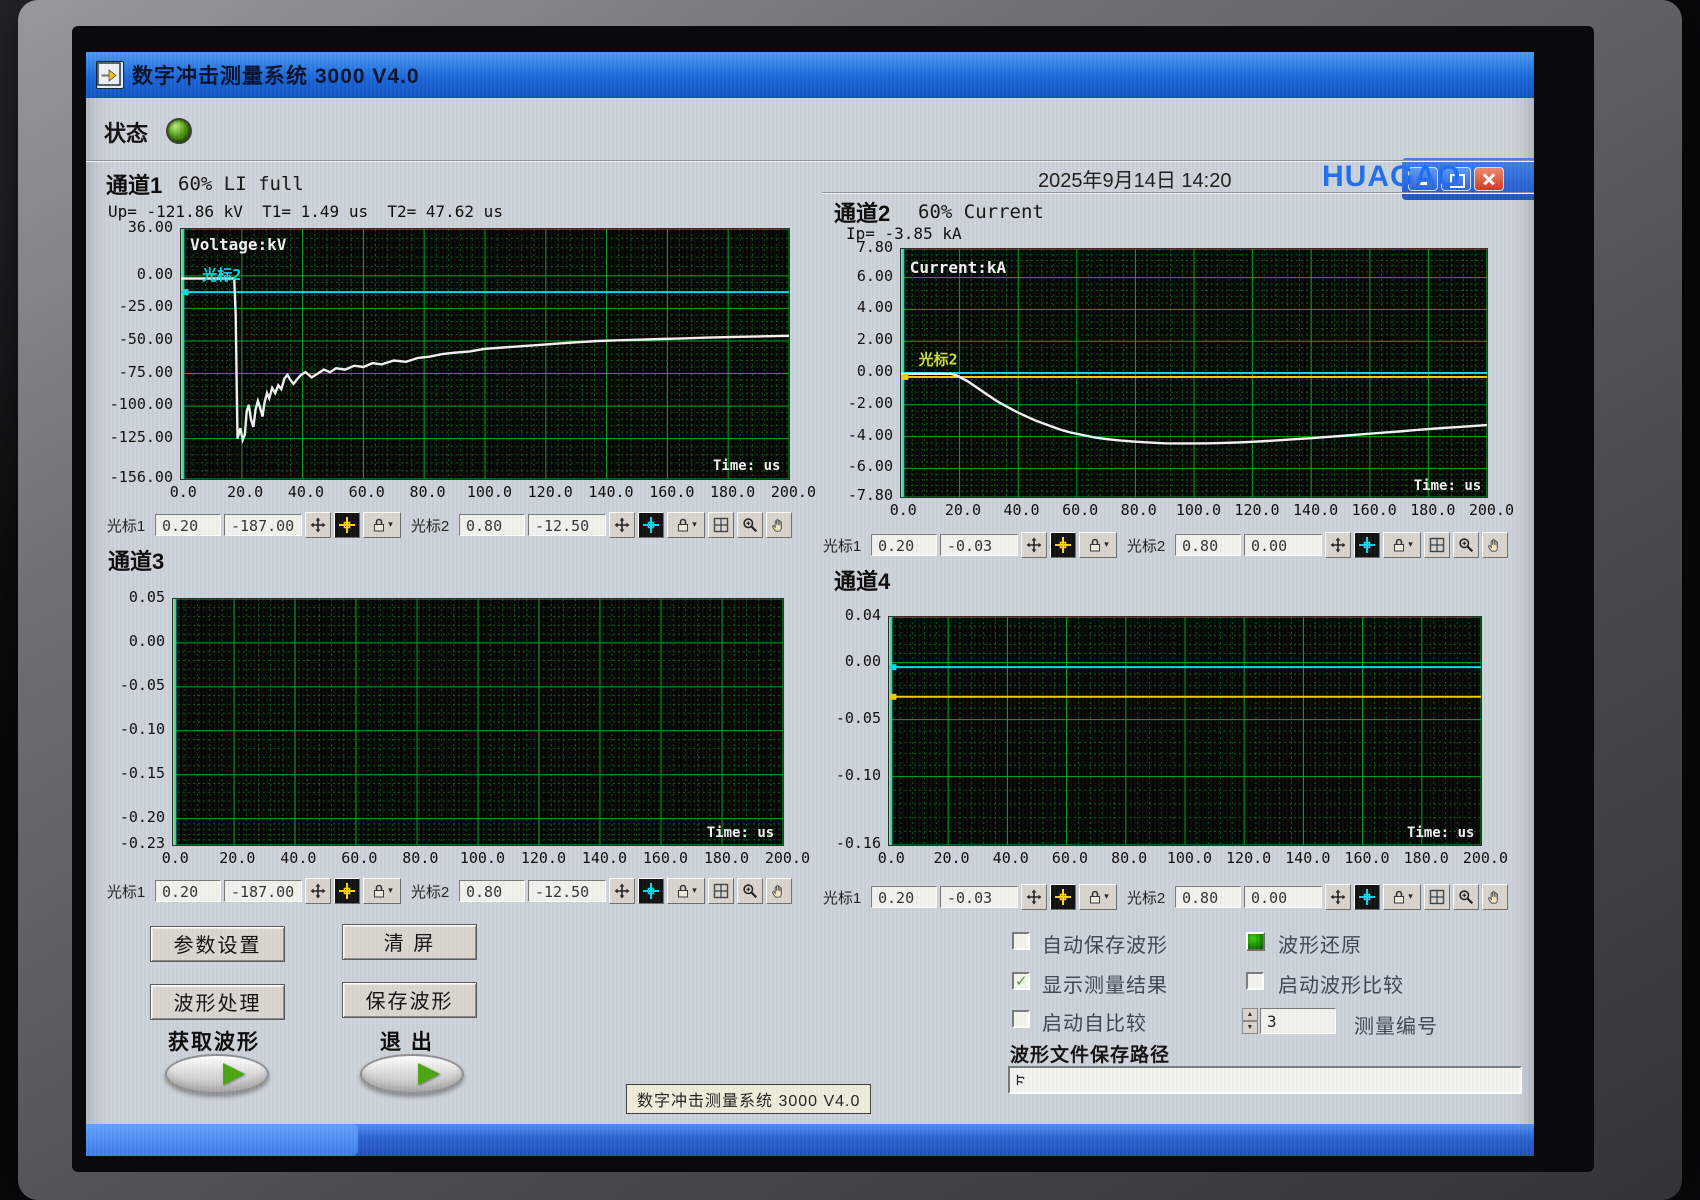 The width and height of the screenshot is (1700, 1200). What do you see at coordinates (420, 858) in the screenshot?
I see `x-tick-label: 80.0` at bounding box center [420, 858].